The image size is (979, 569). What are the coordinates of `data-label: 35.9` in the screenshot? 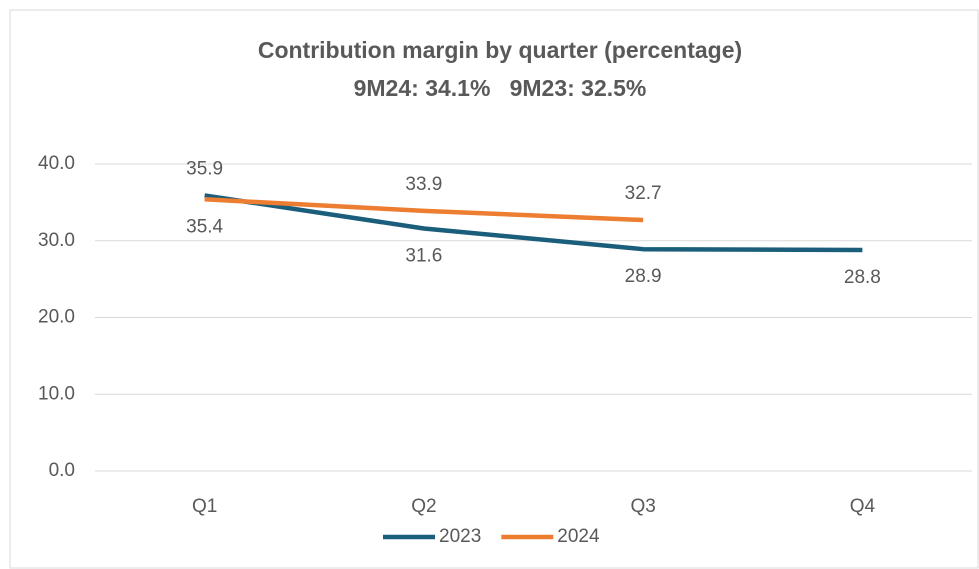 It's located at (204, 168).